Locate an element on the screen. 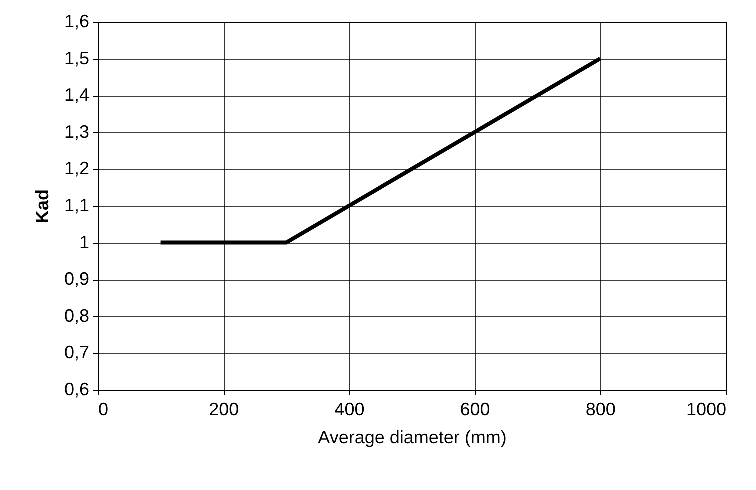  x-tick-label: 800 is located at coordinates (601, 410).